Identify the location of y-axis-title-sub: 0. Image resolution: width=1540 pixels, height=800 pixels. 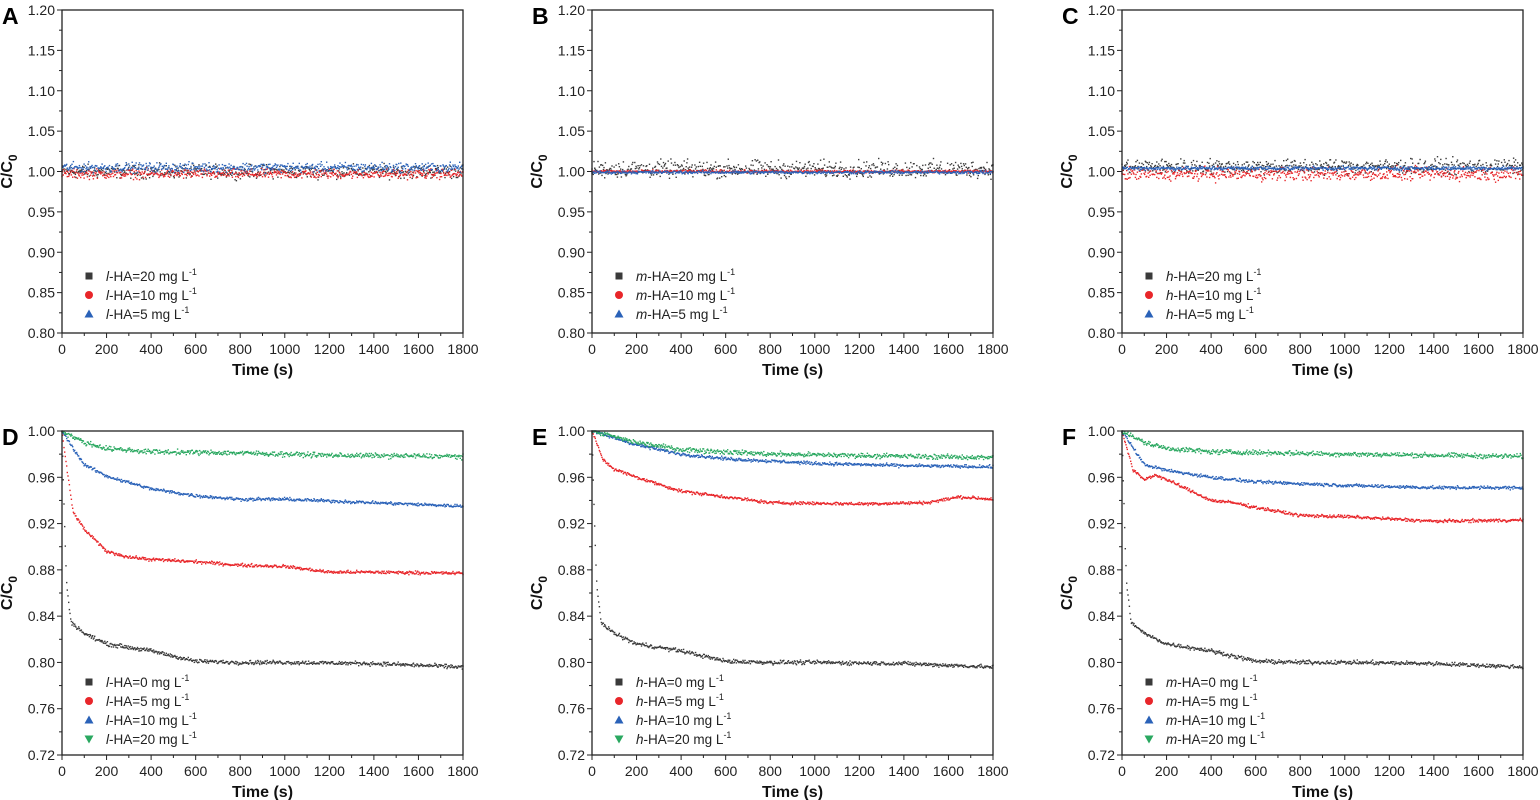
(543, 157).